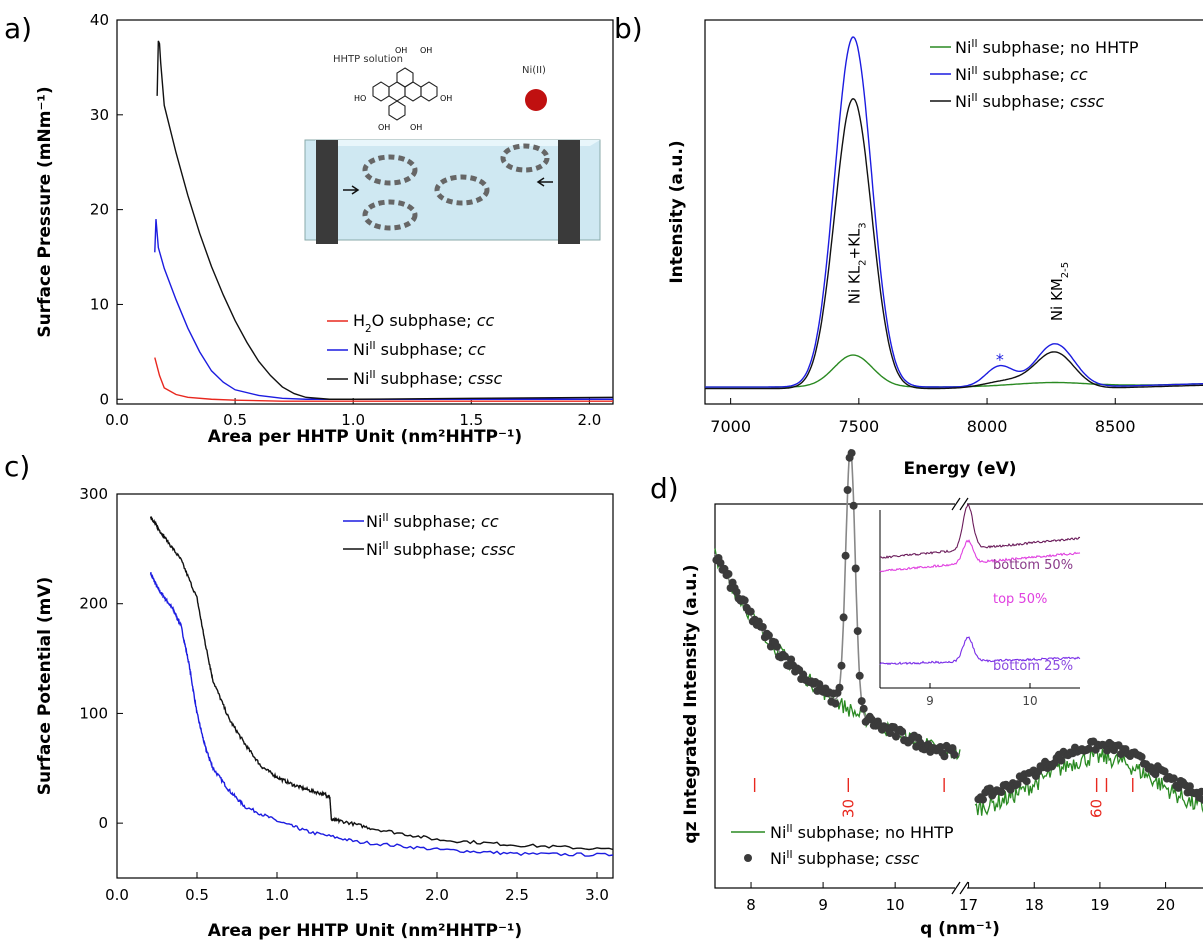 This screenshot has height=945, width=1203. Describe the element at coordinates (957, 271) in the screenshot. I see `peak-labels-b: Ni KL2+KL3 Ni KM2-5` at that location.